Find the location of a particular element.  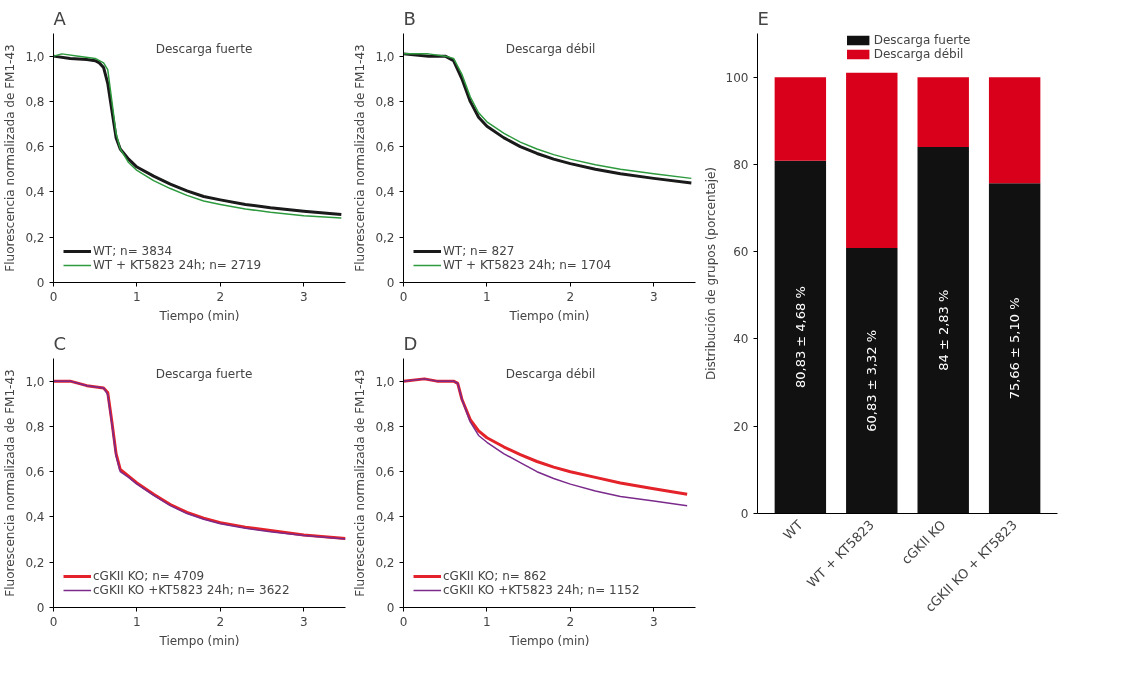

chart-title: B is located at coordinates (409, 18).